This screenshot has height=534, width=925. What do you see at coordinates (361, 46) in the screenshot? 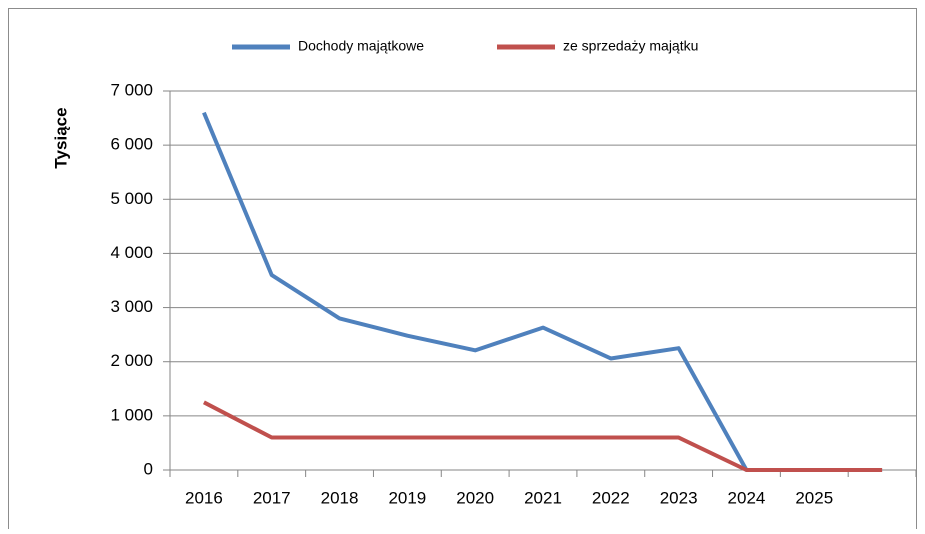
I see `legend-label: Dochody majątkowe` at bounding box center [361, 46].